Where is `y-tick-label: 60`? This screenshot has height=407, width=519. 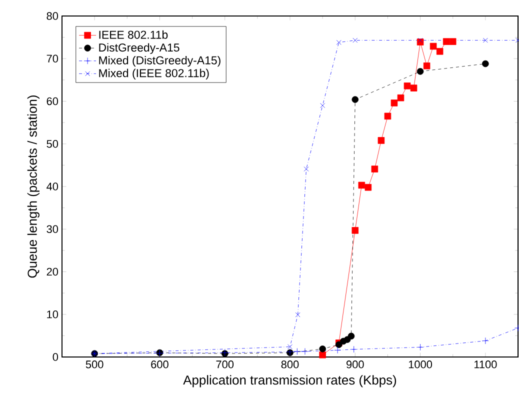 y-tick-label: 60 is located at coordinates (52, 101).